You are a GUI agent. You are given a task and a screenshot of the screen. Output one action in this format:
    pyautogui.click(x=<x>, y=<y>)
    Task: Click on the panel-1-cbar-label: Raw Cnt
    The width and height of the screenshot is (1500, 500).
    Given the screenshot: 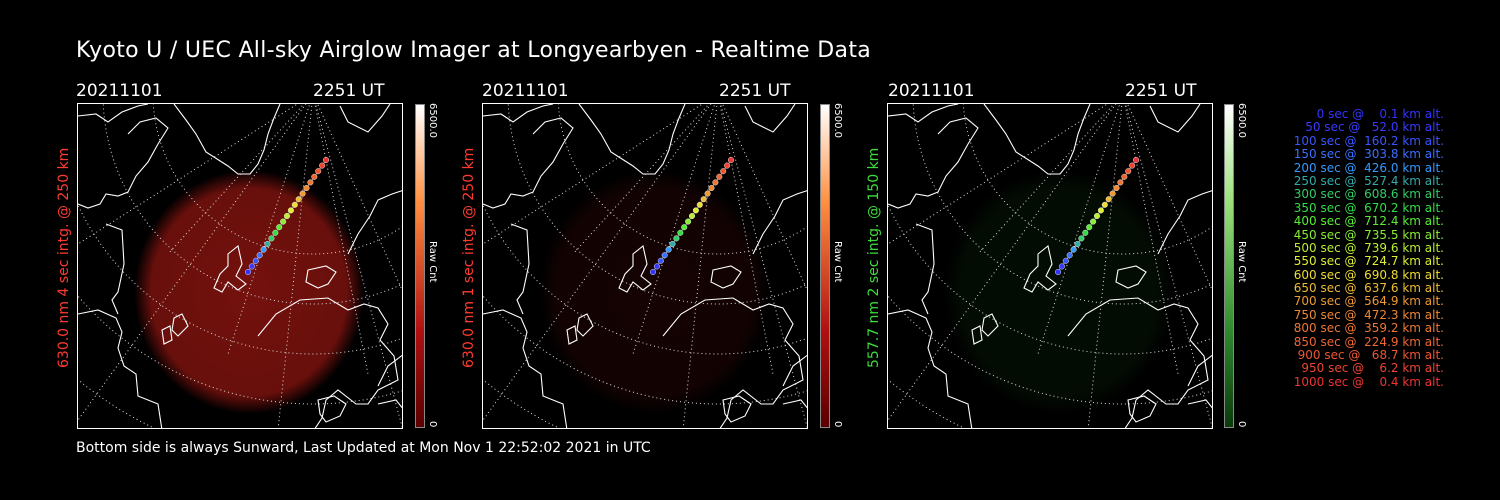 What is the action you would take?
    pyautogui.click(x=432, y=262)
    